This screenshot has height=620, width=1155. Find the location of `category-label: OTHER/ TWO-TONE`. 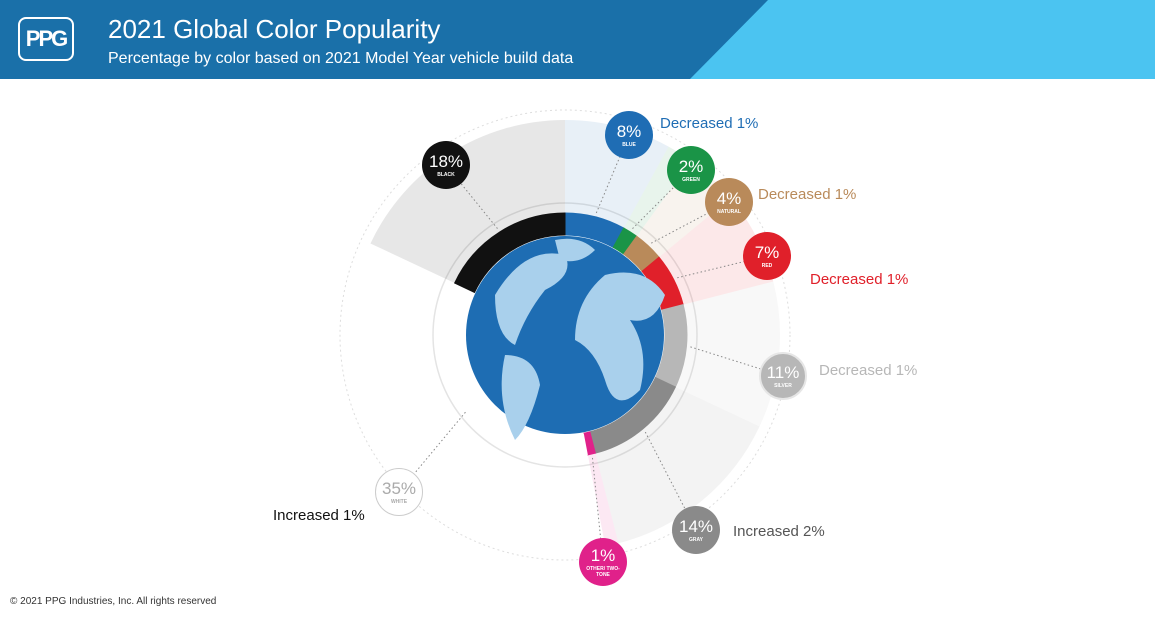

category-label: OTHER/ TWO-TONE is located at coordinates (603, 571).